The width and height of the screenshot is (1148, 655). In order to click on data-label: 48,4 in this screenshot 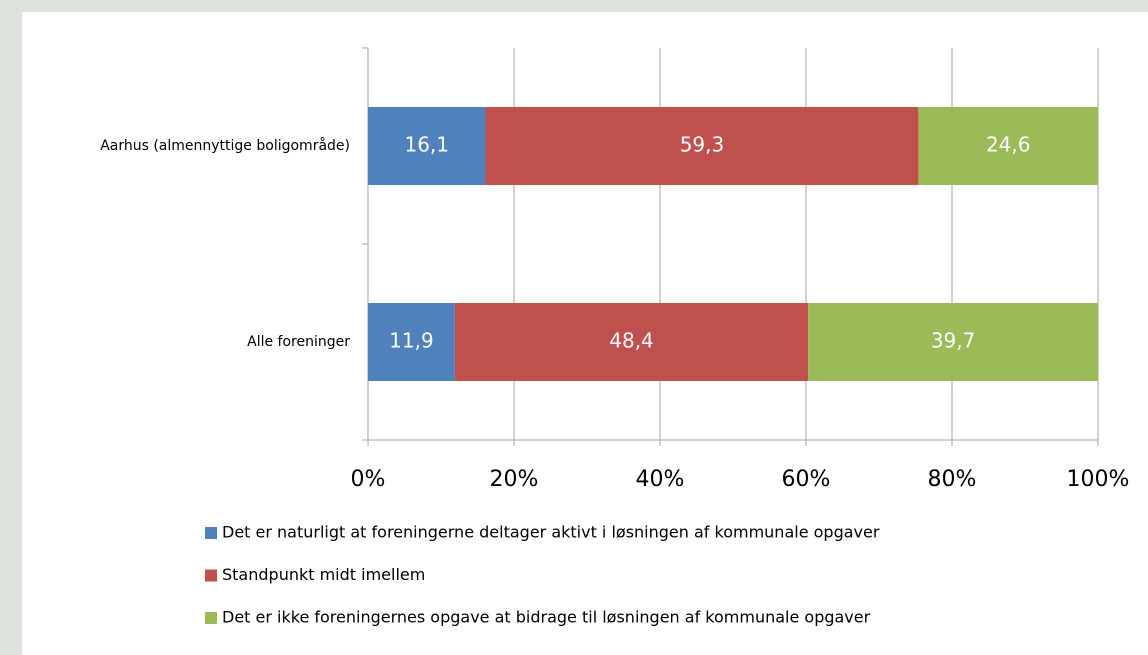, I will do `click(631, 341)`.